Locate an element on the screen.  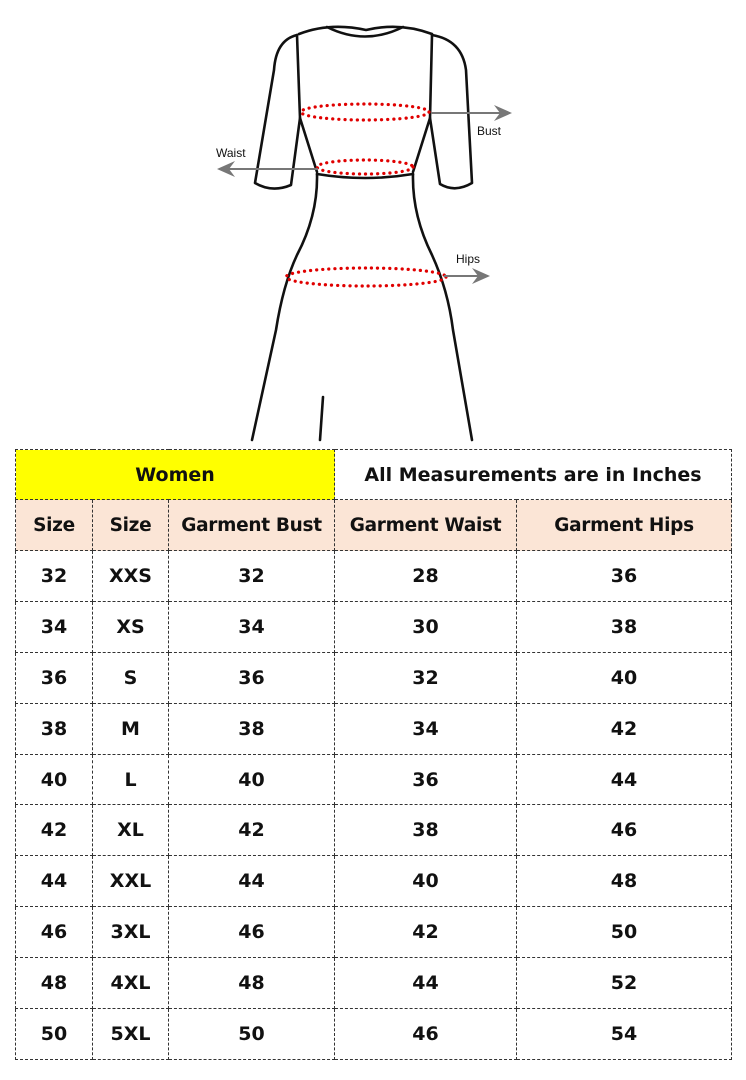
cell-size-letter: XXL is located at coordinates (130, 881).